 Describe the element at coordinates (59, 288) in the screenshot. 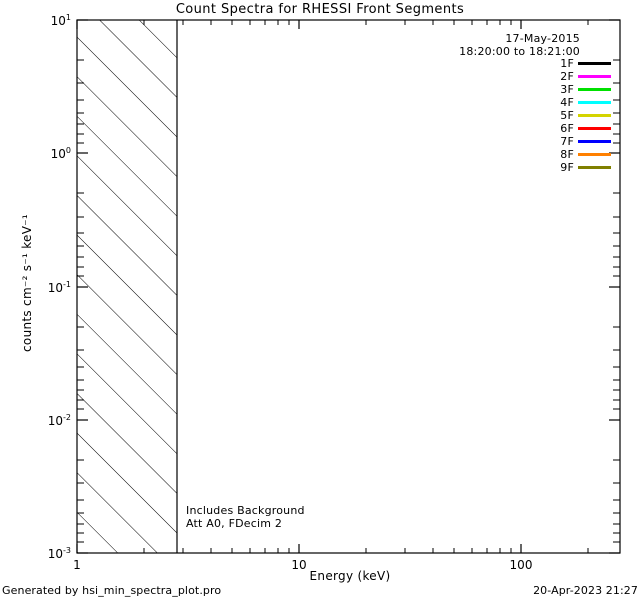

I see `y-tick-label: 10⁻¹` at that location.